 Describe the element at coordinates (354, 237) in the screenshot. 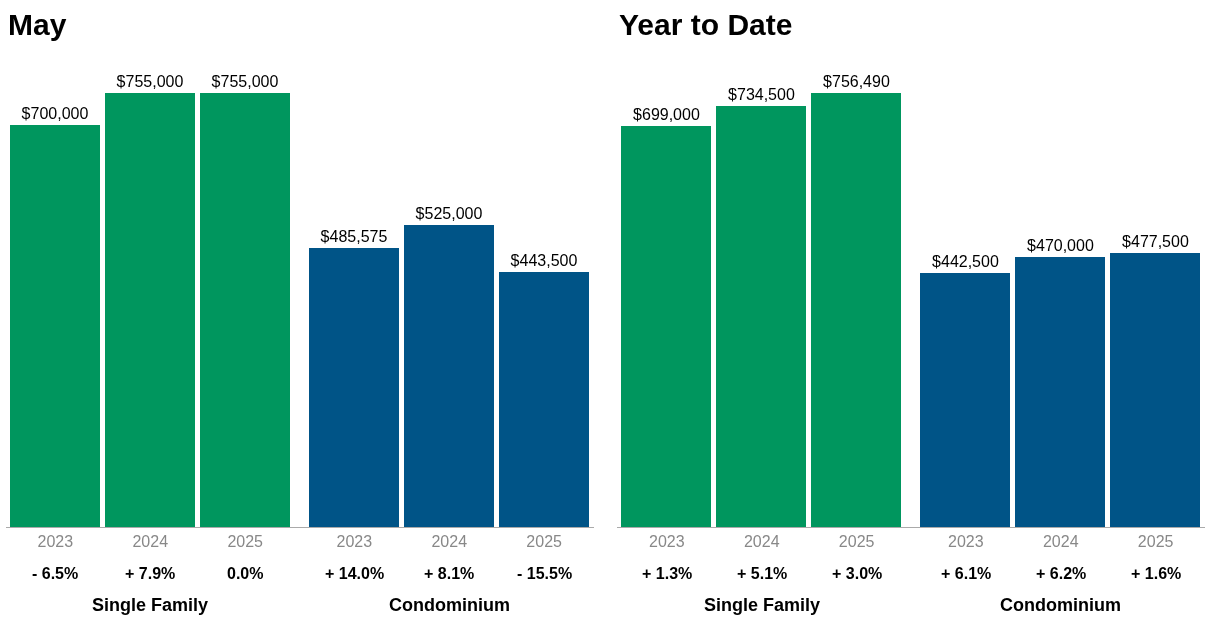

I see `data-label: $485,575` at that location.